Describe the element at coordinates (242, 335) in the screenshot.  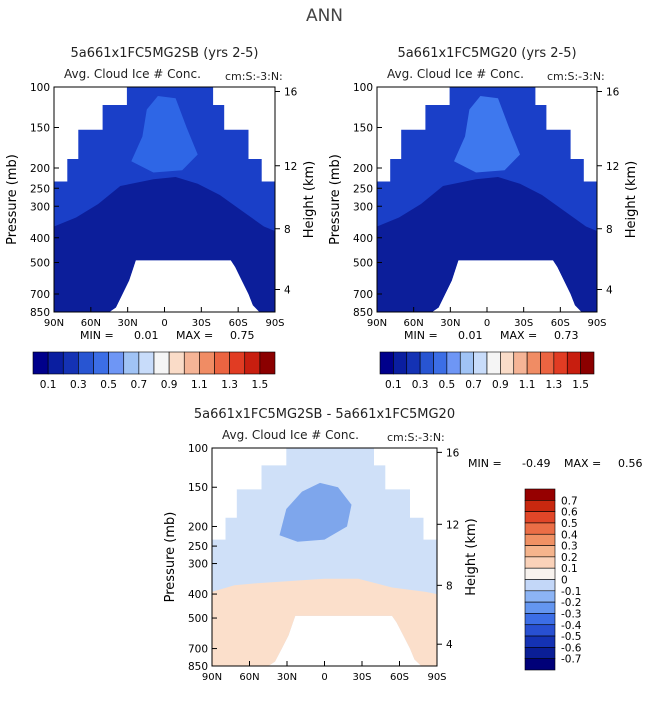
I see `max-value: 0.75` at that location.